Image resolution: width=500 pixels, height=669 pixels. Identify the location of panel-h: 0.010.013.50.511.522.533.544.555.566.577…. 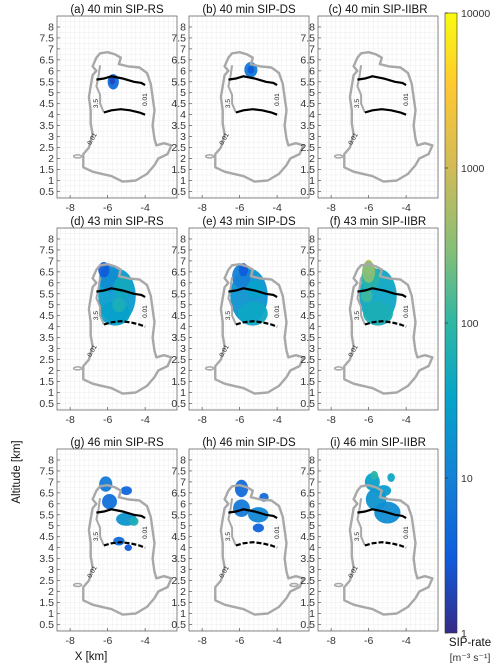
(240, 542).